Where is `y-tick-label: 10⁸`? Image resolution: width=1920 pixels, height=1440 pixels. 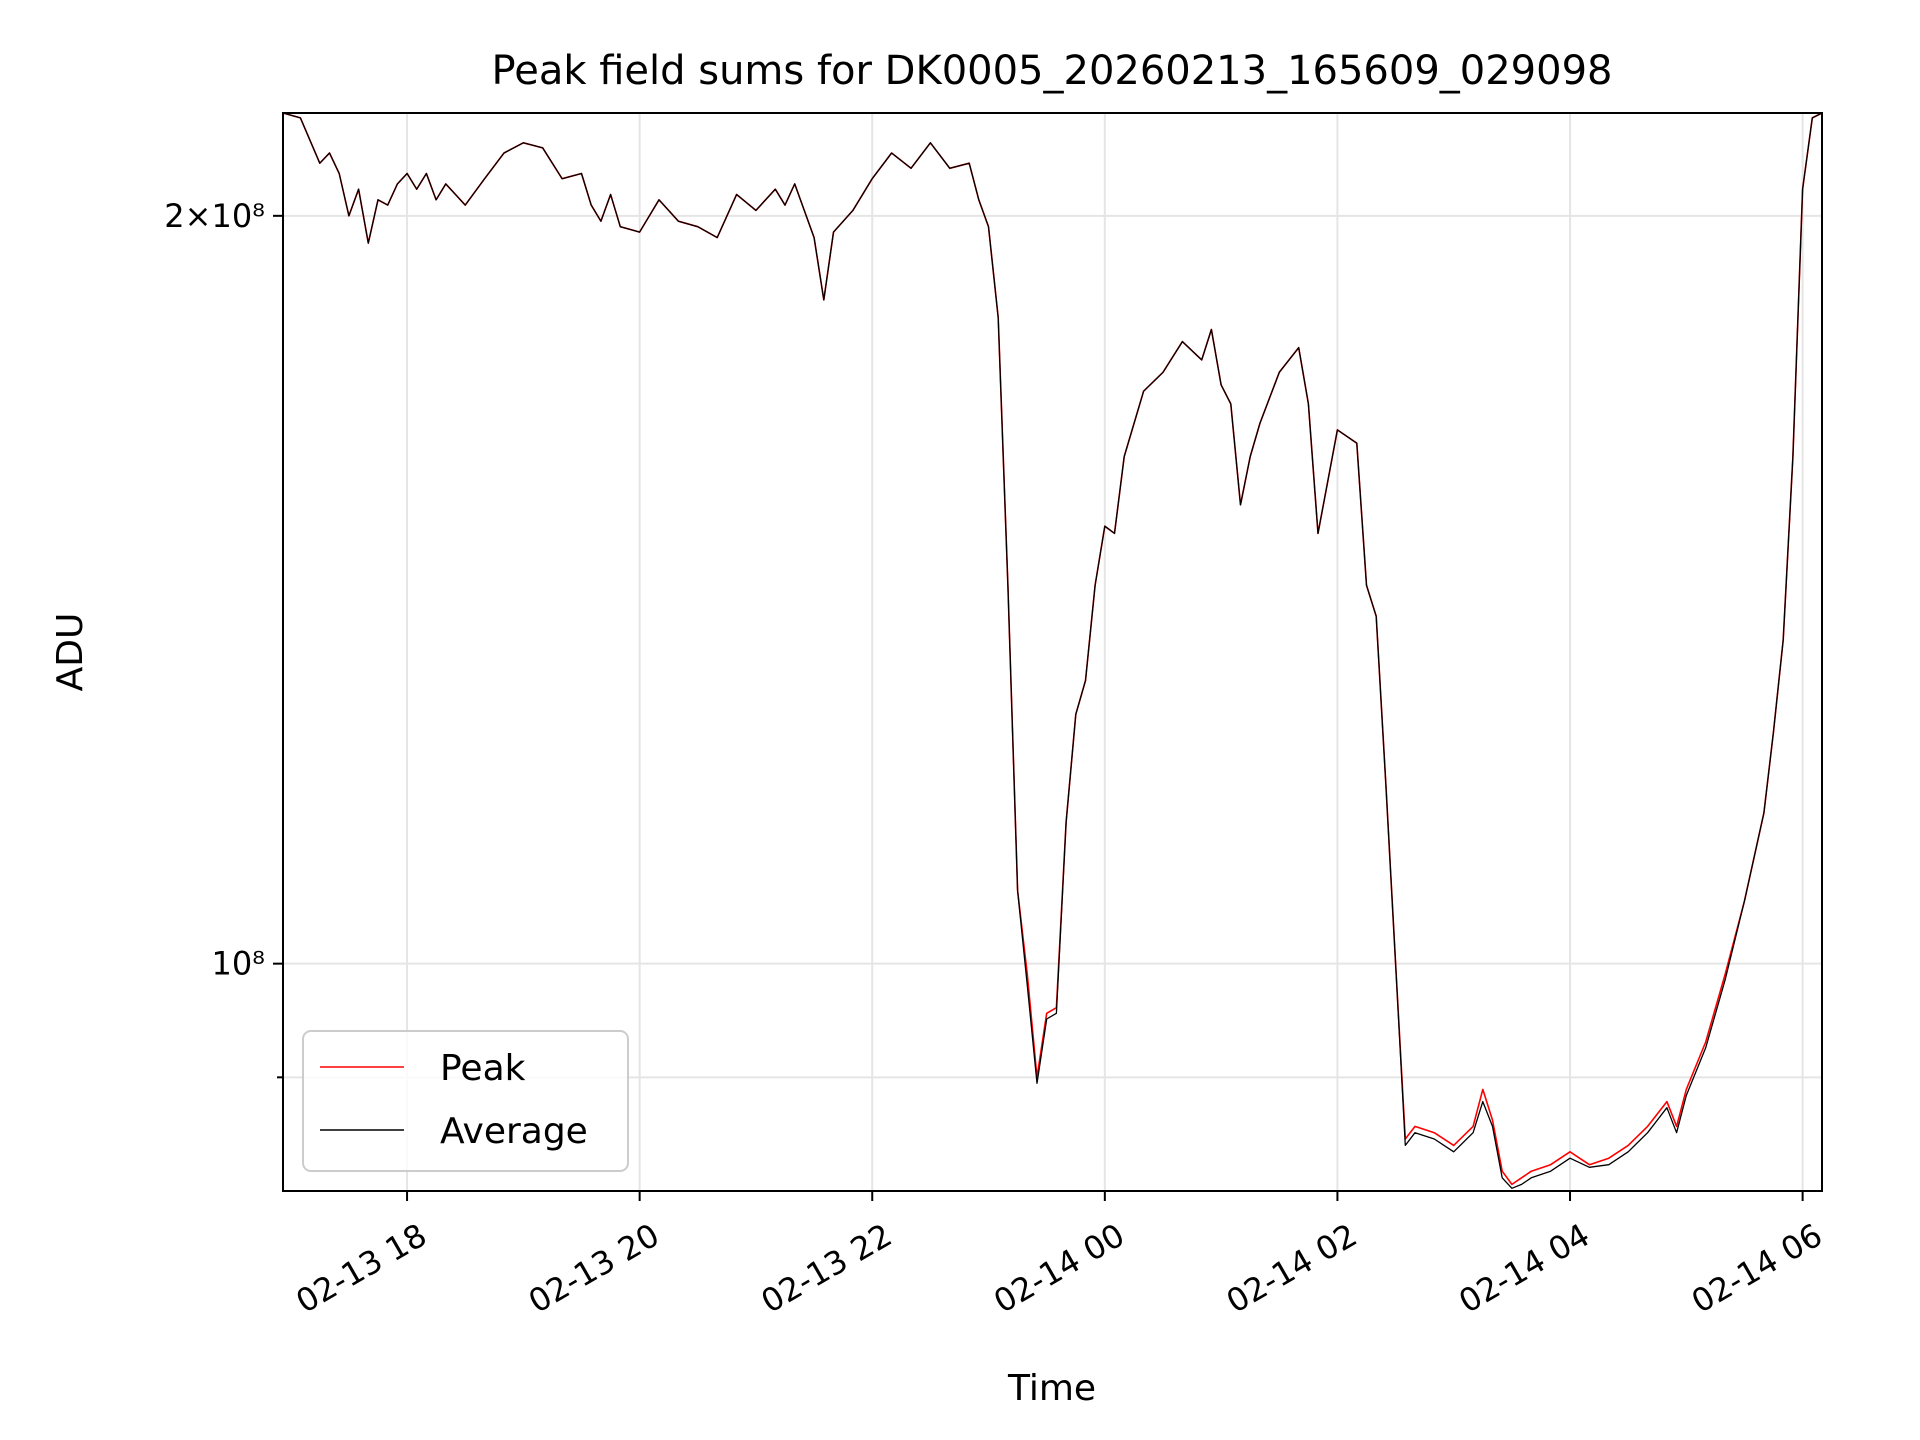
y-tick-label: 10⁸ is located at coordinates (238, 964).